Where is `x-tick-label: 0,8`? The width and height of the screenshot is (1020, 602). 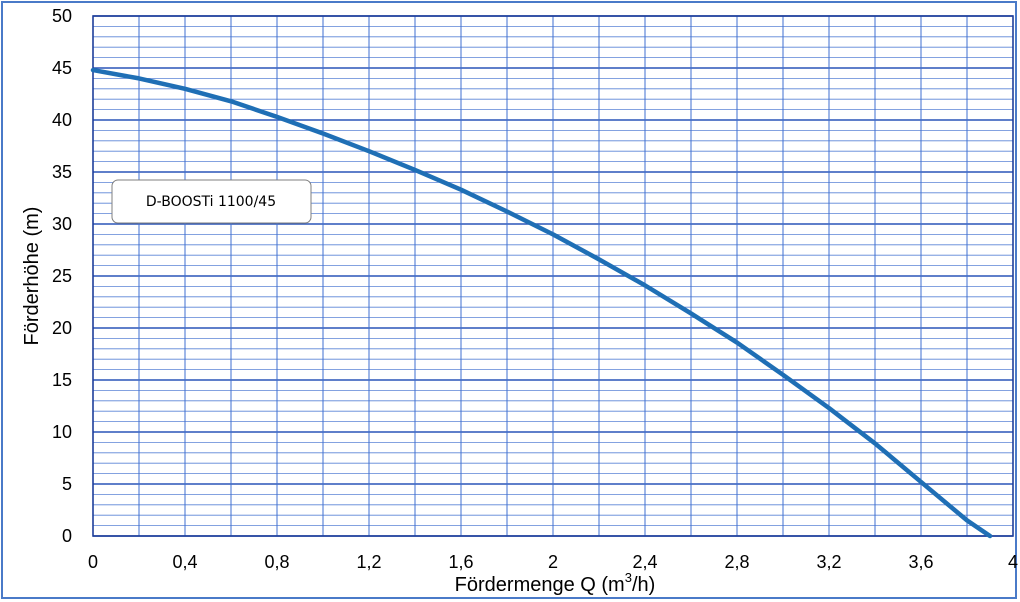 x-tick-label: 0,8 is located at coordinates (276, 562).